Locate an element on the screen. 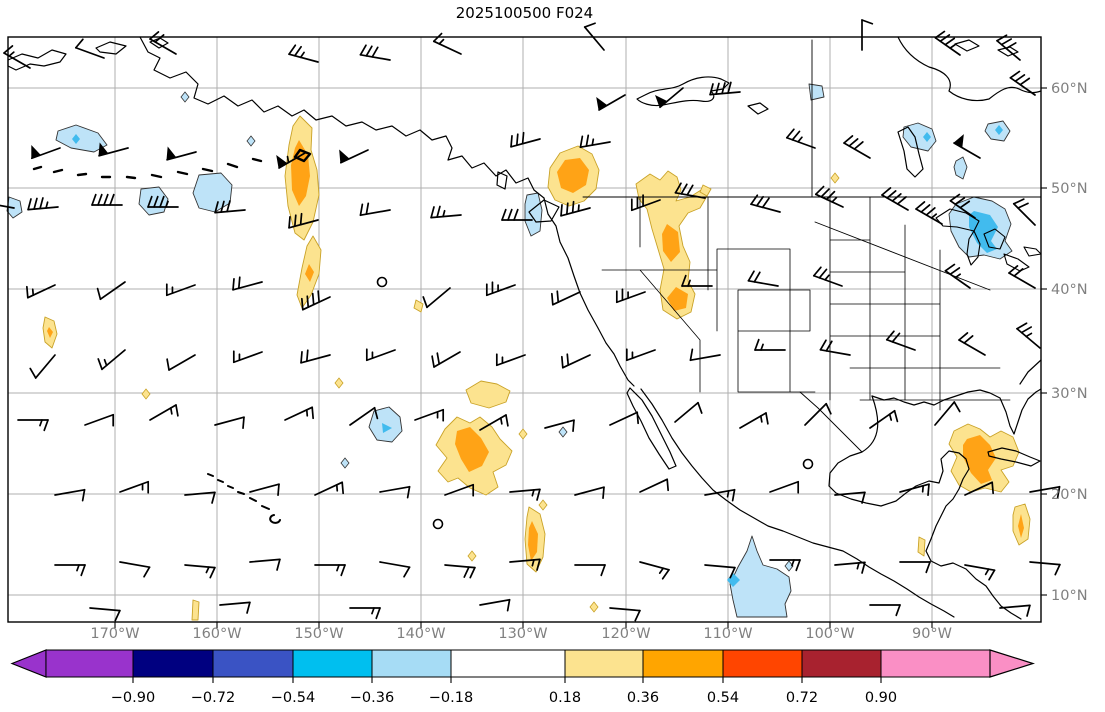 The image size is (1105, 712). colorbar-tick-label: 0.36 is located at coordinates (643, 698).